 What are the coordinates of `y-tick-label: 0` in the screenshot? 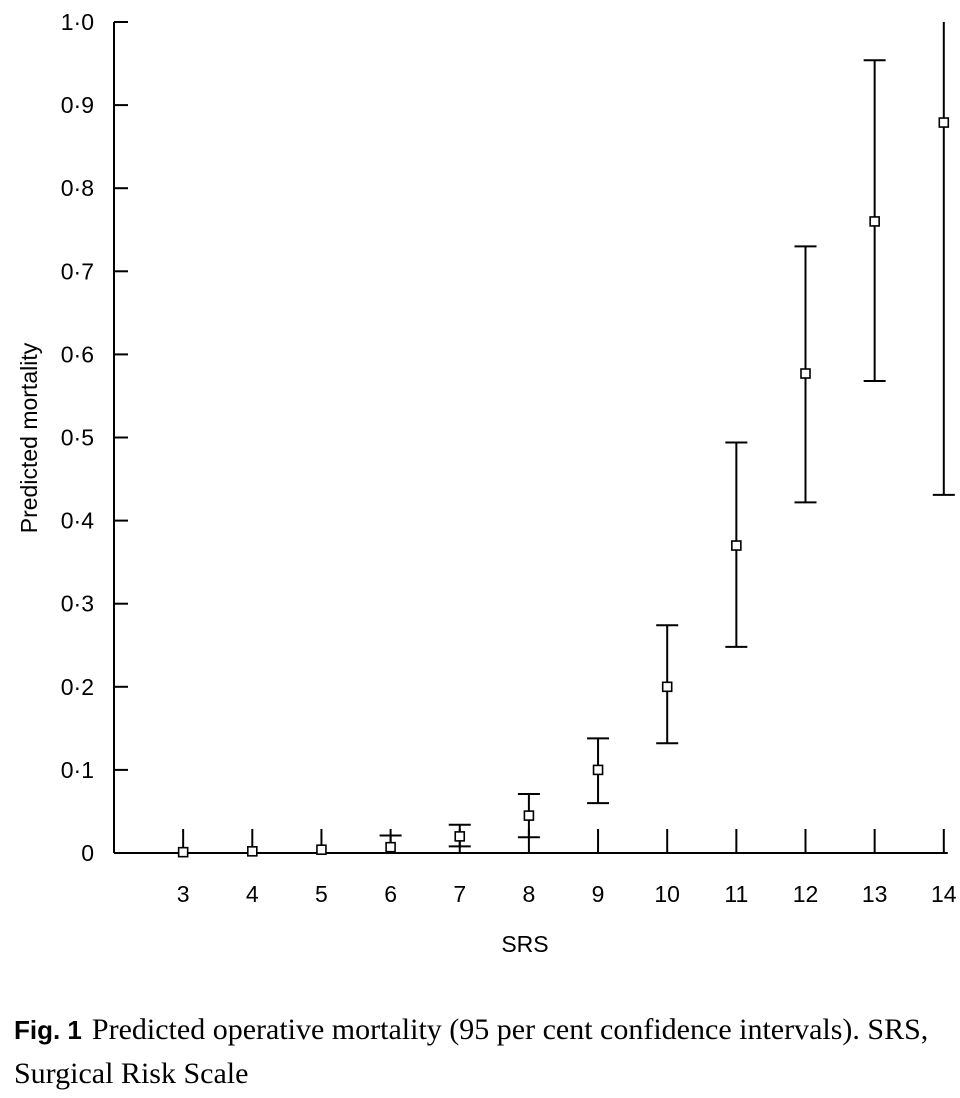 It's located at (87, 853).